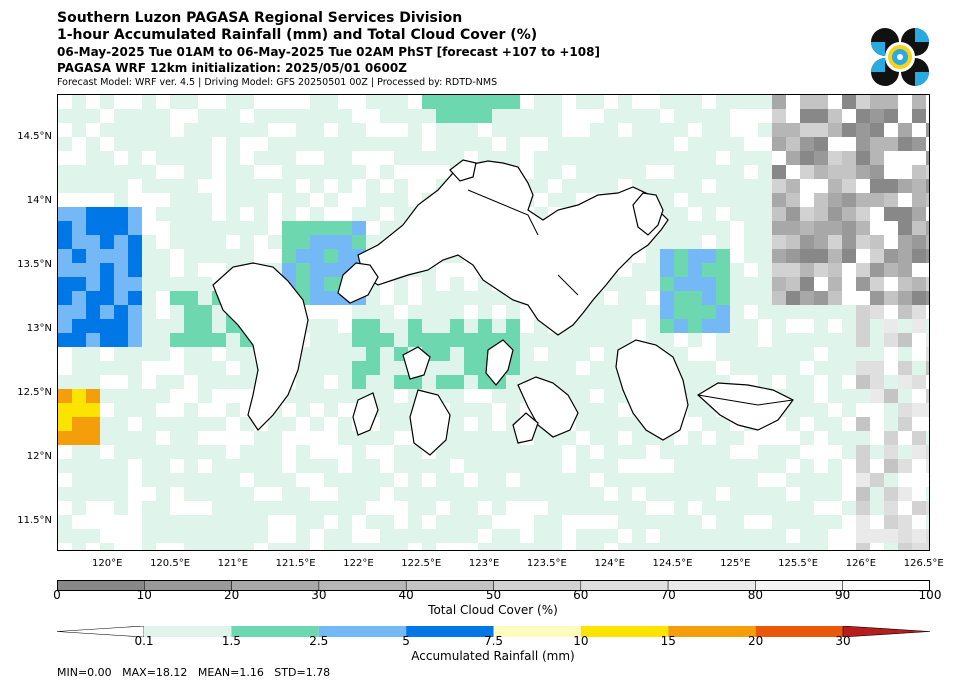 The height and width of the screenshot is (692, 955). I want to click on cloud-colorbar-segment, so click(799, 585).